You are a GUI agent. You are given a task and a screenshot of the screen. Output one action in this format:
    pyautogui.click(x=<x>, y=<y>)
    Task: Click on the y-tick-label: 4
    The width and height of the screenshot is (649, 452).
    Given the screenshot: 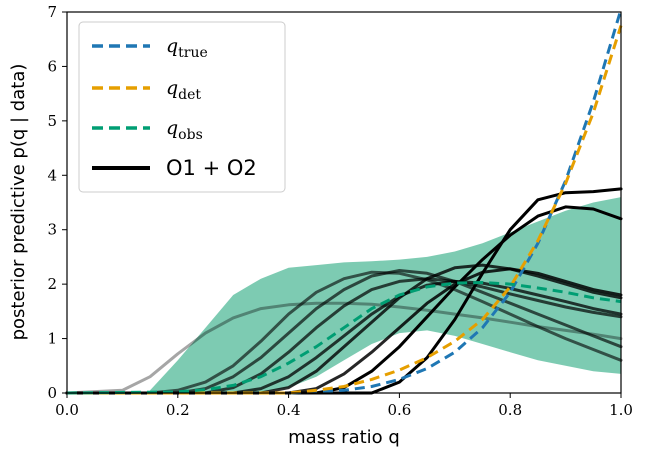 What is the action you would take?
    pyautogui.click(x=52, y=175)
    